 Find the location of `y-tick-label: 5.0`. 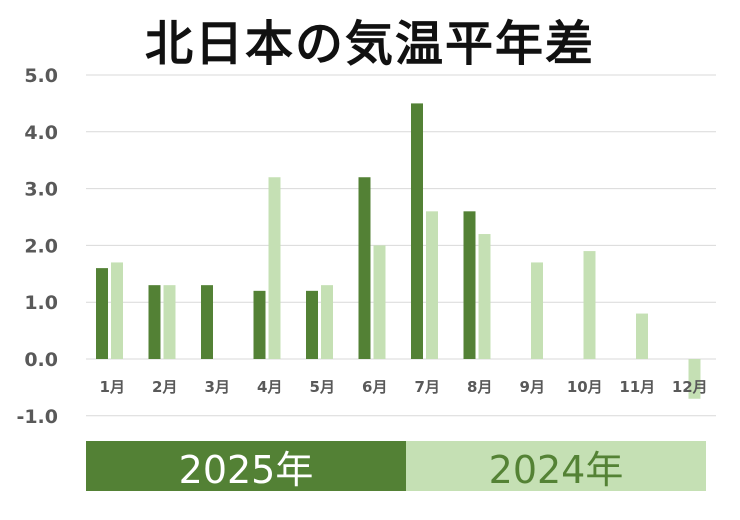

y-tick-label: 5.0 is located at coordinates (41, 76).